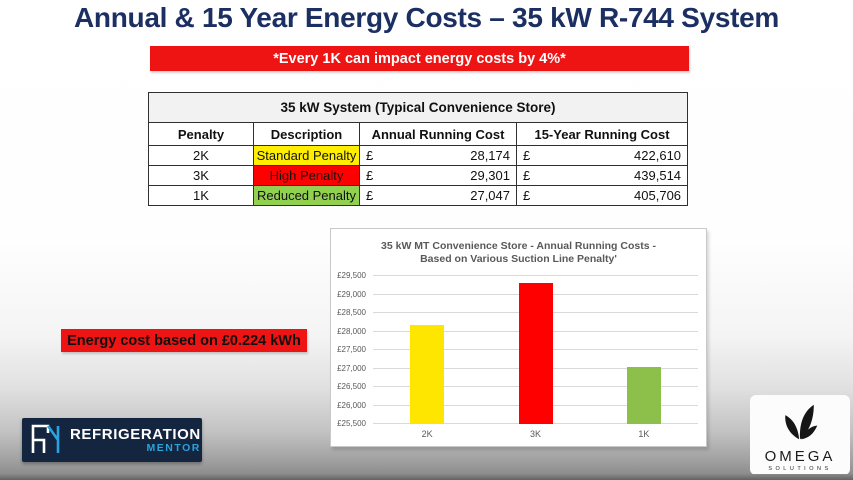 The width and height of the screenshot is (853, 480). What do you see at coordinates (427, 434) in the screenshot?
I see `x-tick-label: 2K` at bounding box center [427, 434].